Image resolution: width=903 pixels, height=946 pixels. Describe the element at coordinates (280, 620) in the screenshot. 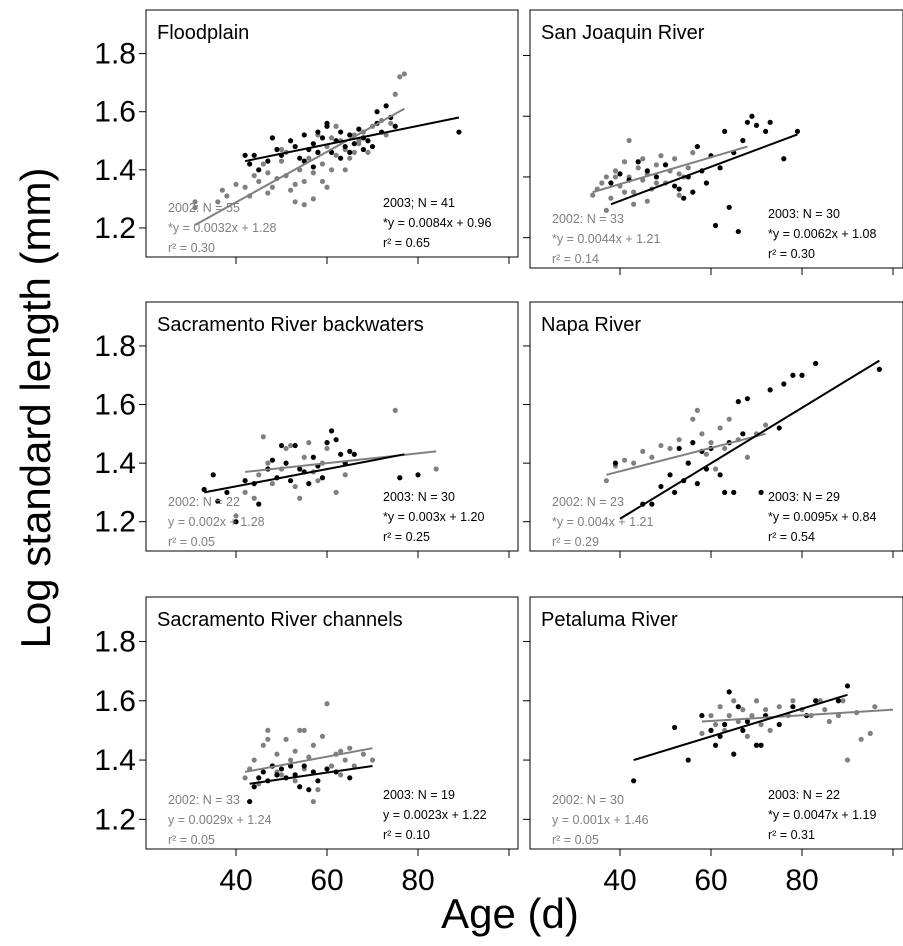

I see `panel-title: Sacramento River channels` at that location.